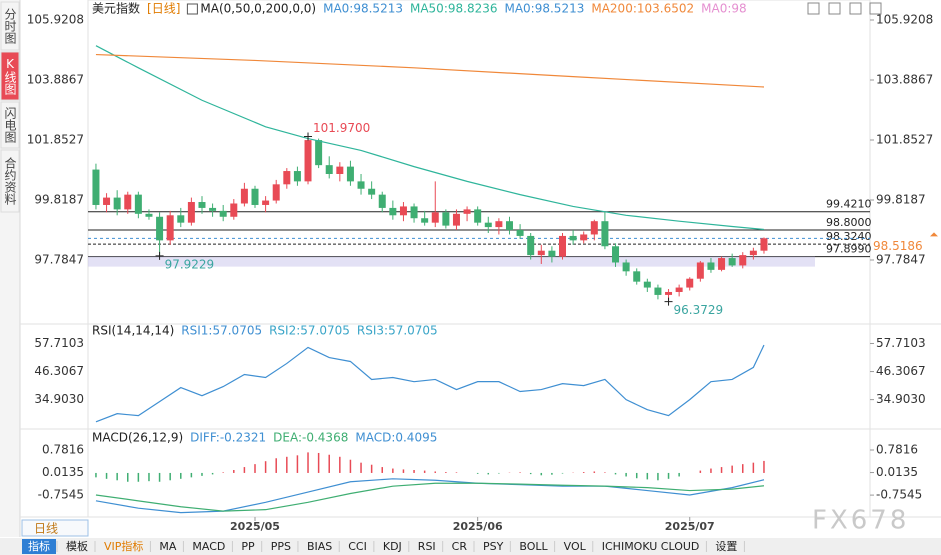  What do you see at coordinates (258, 9) in the screenshot?
I see `header-text: MA(0,50,0,200,0,0)` at bounding box center [258, 9].